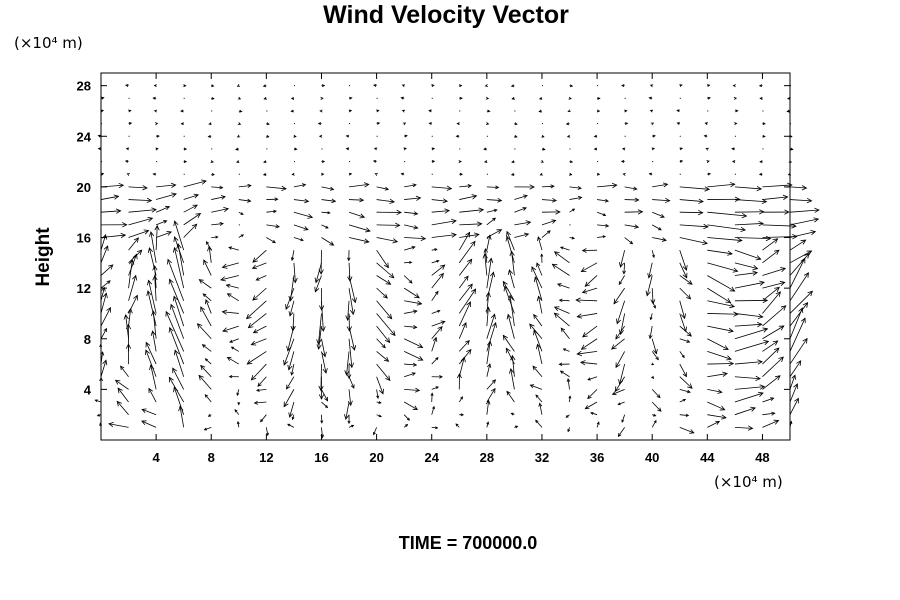 The image size is (900, 600). I want to click on x-tick-label: 28, so click(487, 457).